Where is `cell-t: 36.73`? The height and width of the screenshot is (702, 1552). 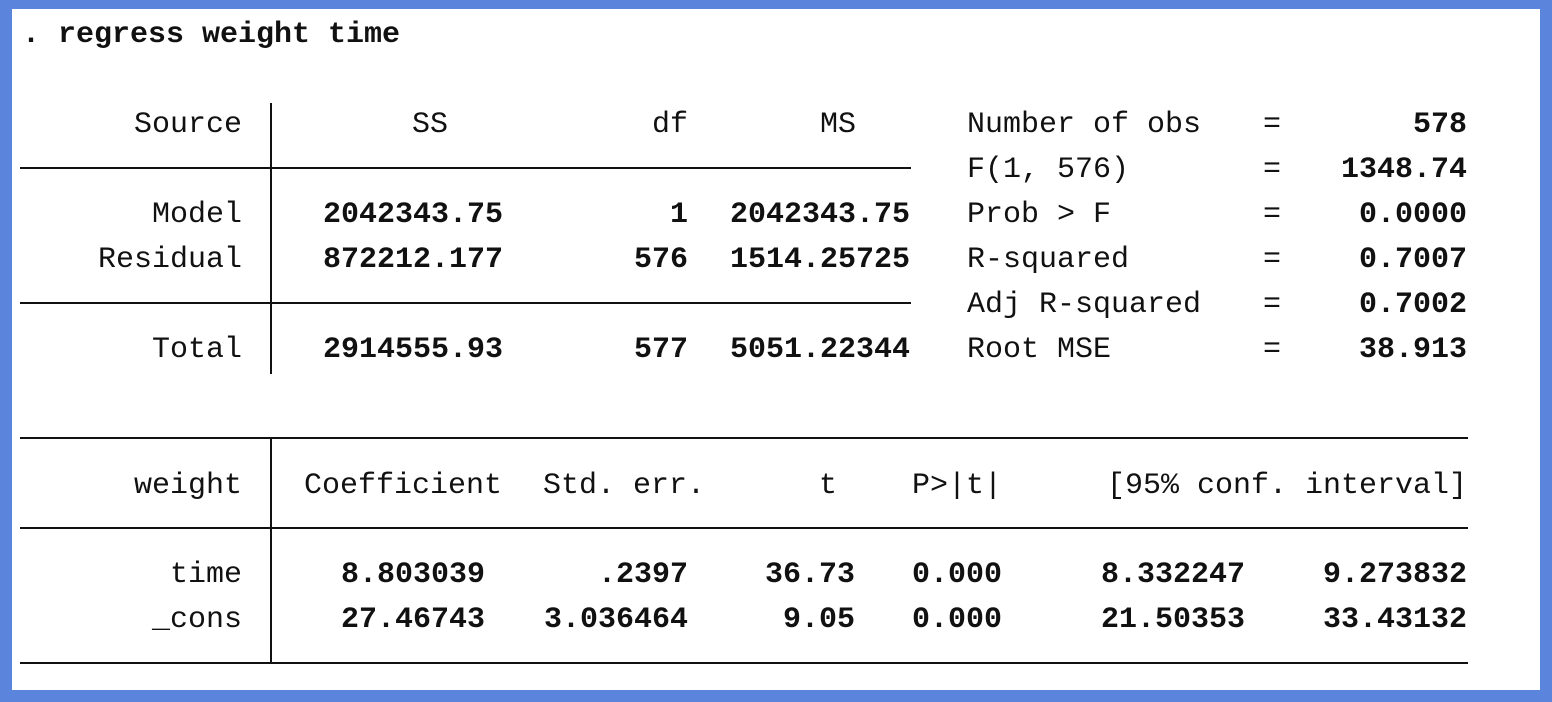 cell-t: 36.73 is located at coordinates (809, 575).